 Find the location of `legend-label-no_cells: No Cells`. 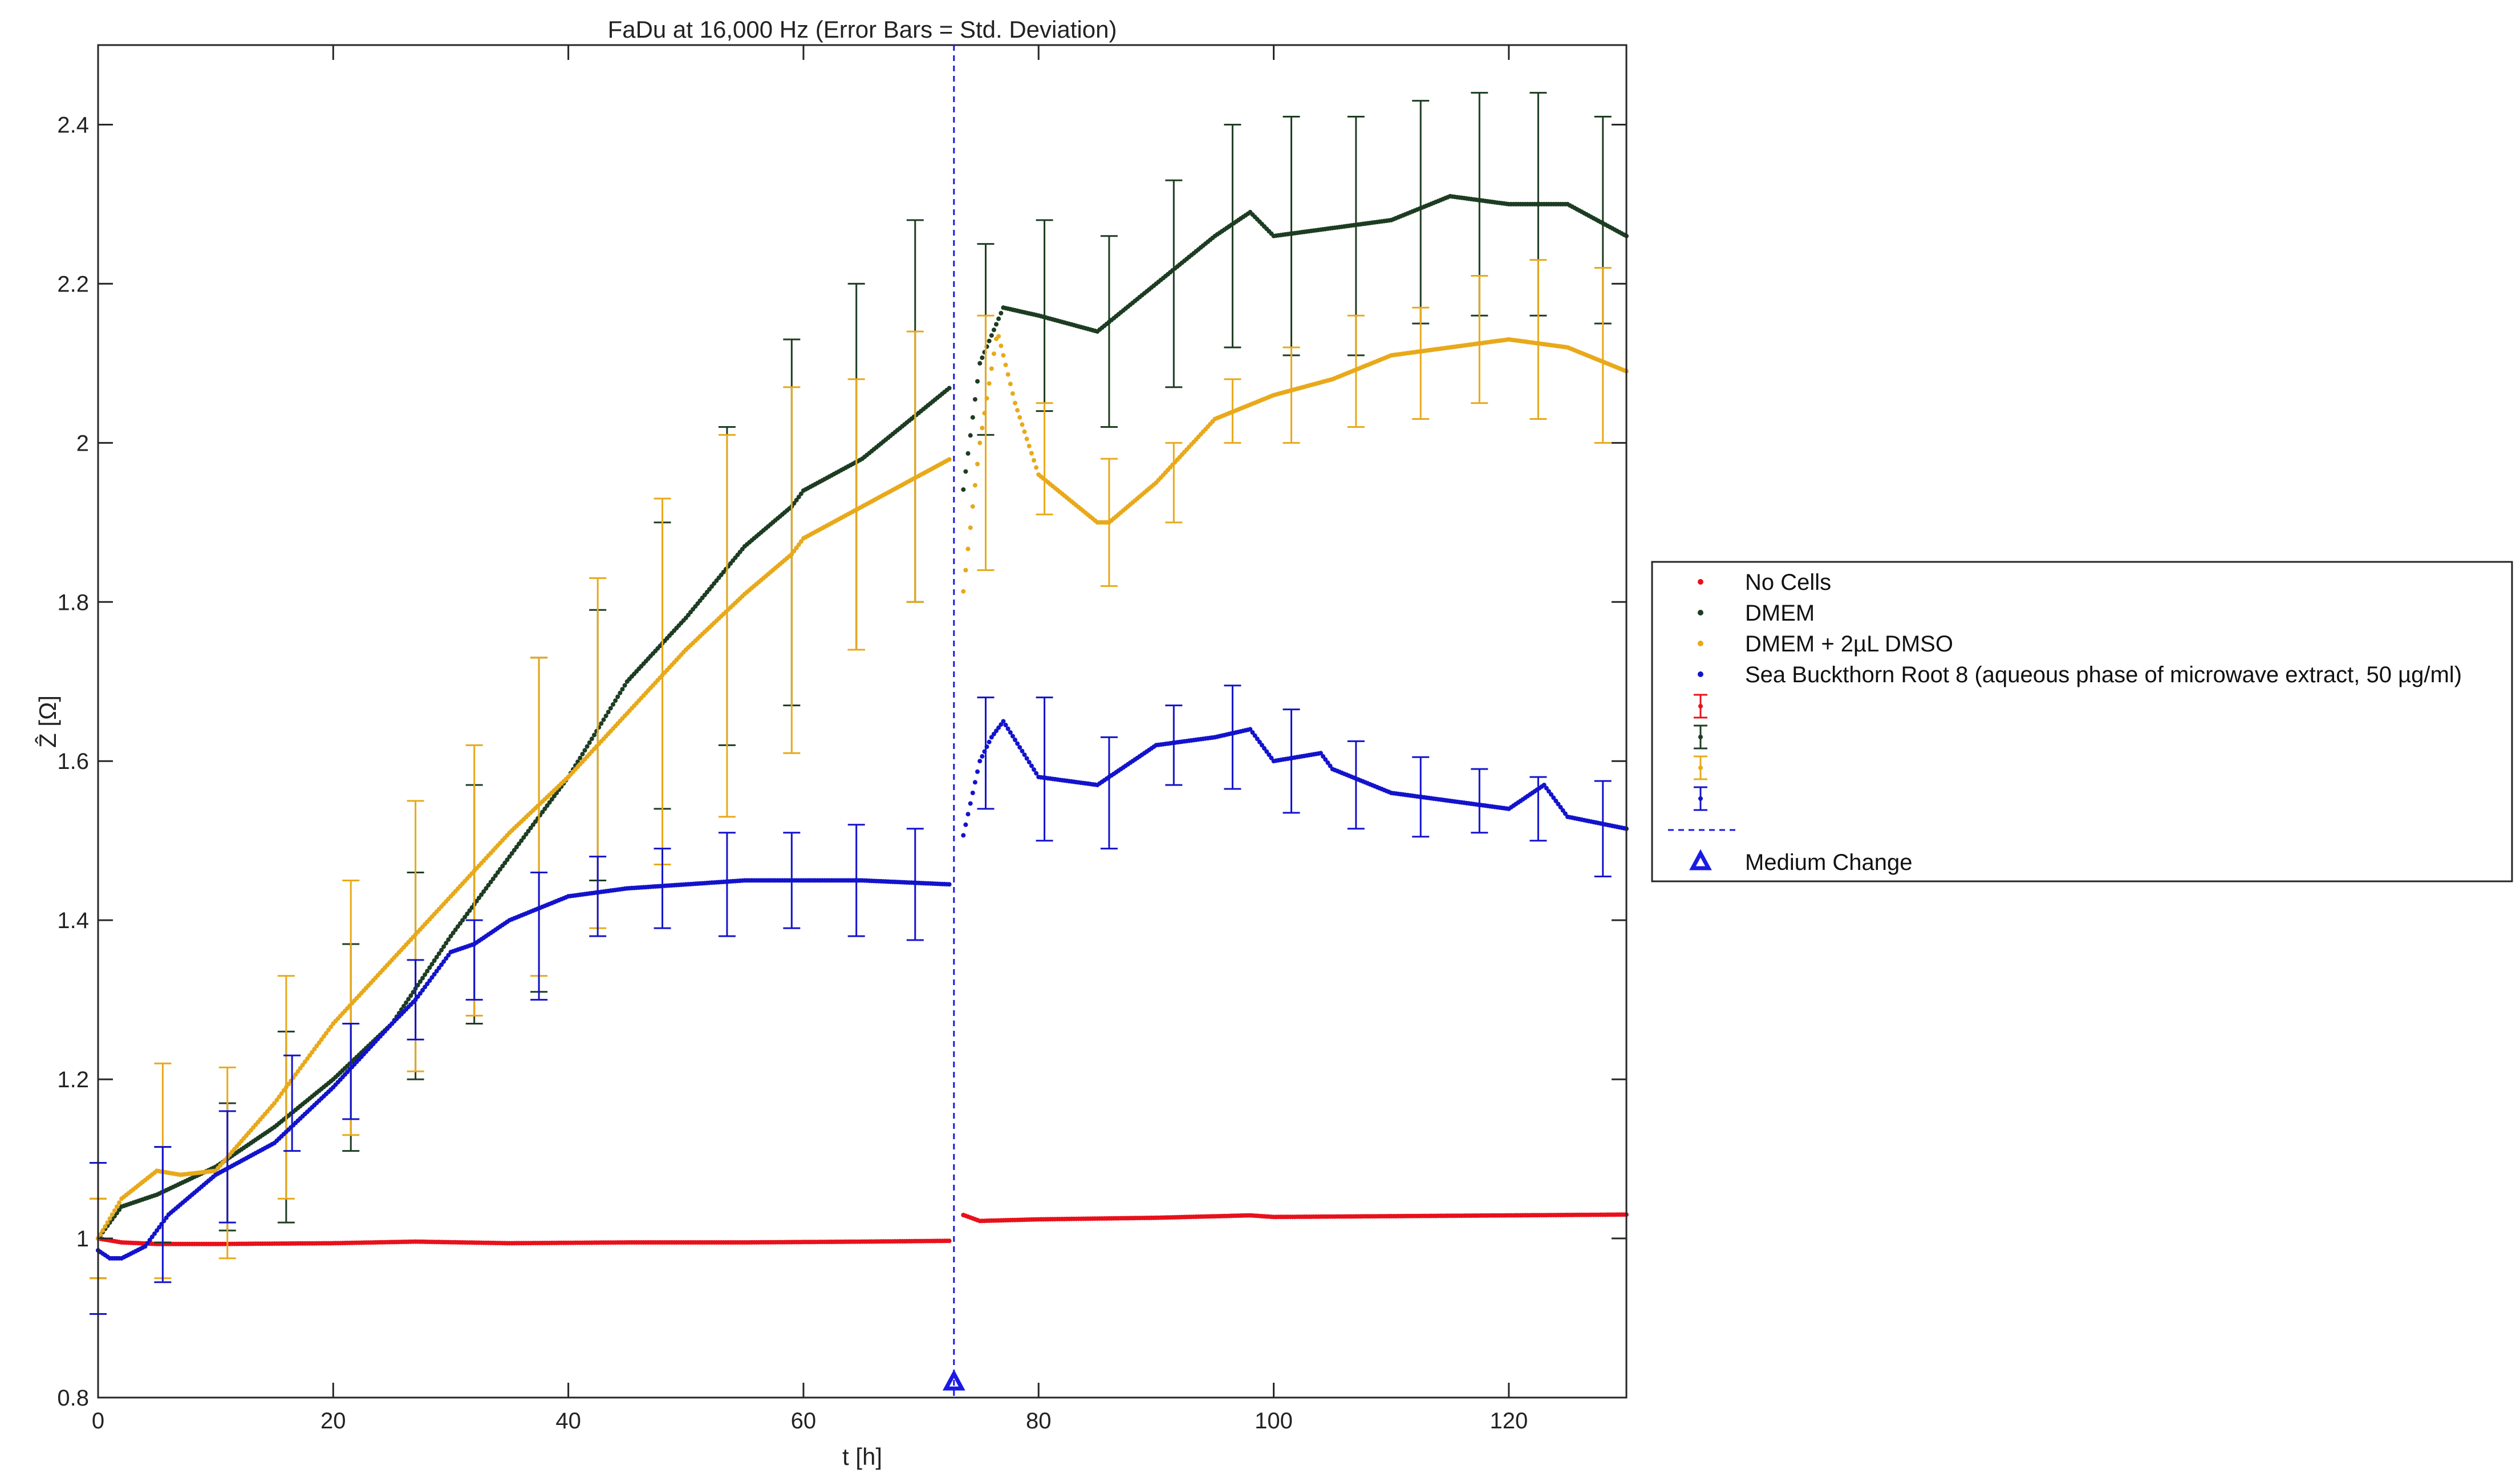

legend-label-no_cells: No Cells is located at coordinates (1788, 582).